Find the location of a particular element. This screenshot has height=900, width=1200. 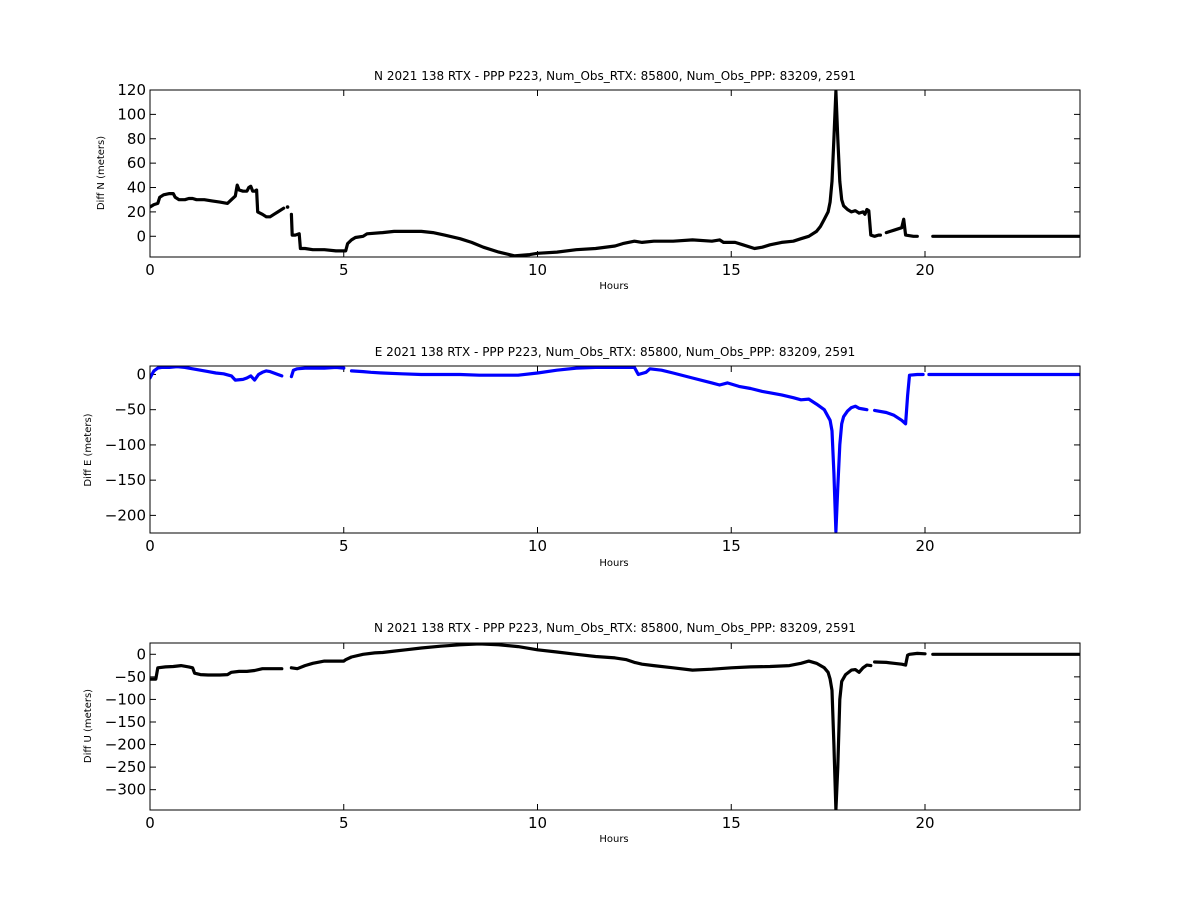

y-tick-label: 20 is located at coordinates (136, 212).